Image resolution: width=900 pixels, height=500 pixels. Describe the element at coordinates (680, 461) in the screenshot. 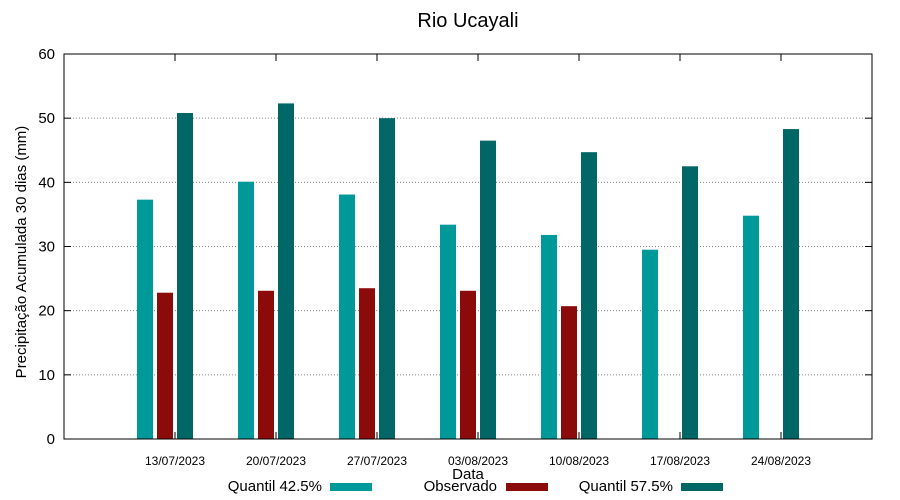

I see `x-tick-label: 17/08/2023` at that location.